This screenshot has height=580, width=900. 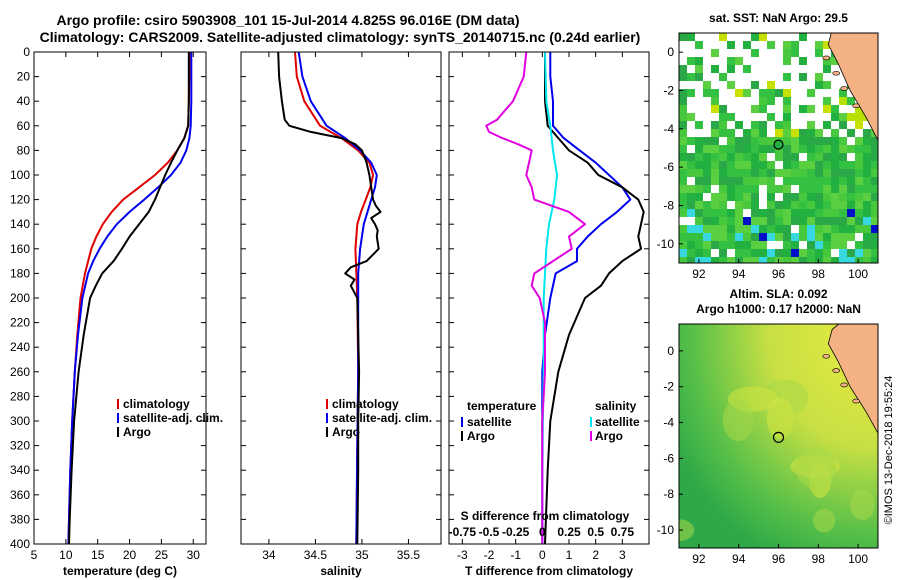 What do you see at coordinates (20, 446) in the screenshot?
I see `y-tick-label: 320` at bounding box center [20, 446].